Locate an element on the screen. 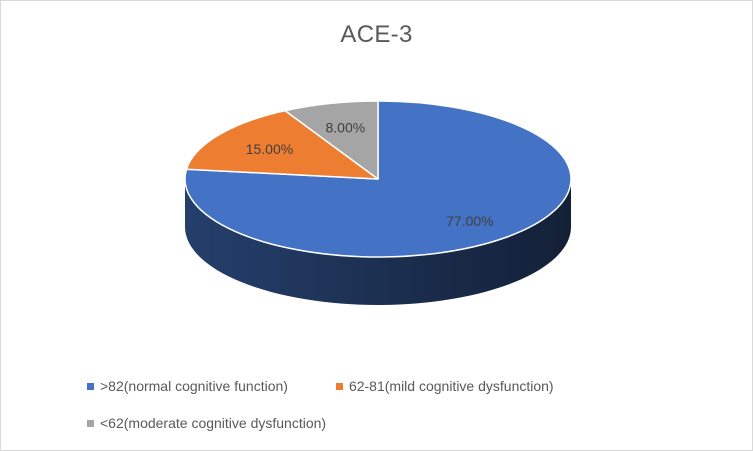 The height and width of the screenshot is (451, 753). legend-item-2: <62(moderate cognitive dysfunction) is located at coordinates (206, 423).